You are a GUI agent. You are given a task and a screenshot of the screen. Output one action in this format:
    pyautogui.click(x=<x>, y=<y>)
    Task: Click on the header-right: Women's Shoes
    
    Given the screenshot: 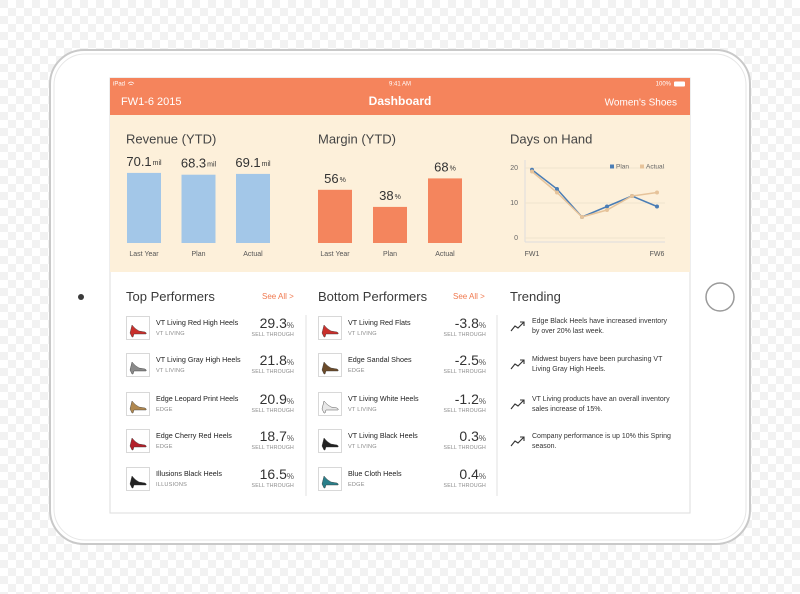 What is the action you would take?
    pyautogui.click(x=641, y=103)
    